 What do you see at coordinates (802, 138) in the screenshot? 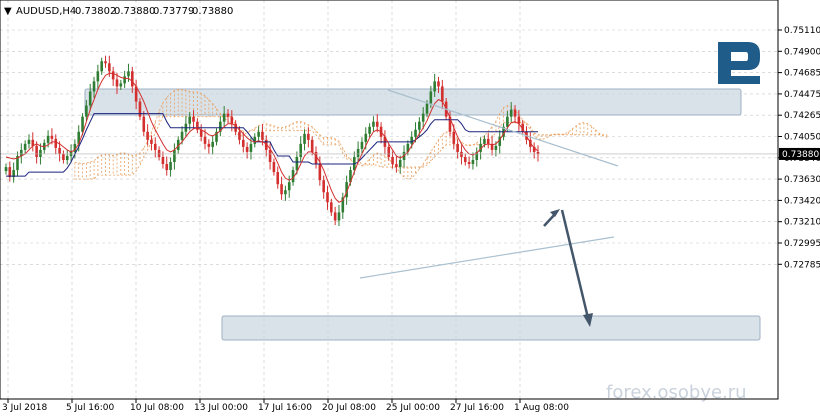
I see `y-tick-label: 0.74050` at bounding box center [802, 138].